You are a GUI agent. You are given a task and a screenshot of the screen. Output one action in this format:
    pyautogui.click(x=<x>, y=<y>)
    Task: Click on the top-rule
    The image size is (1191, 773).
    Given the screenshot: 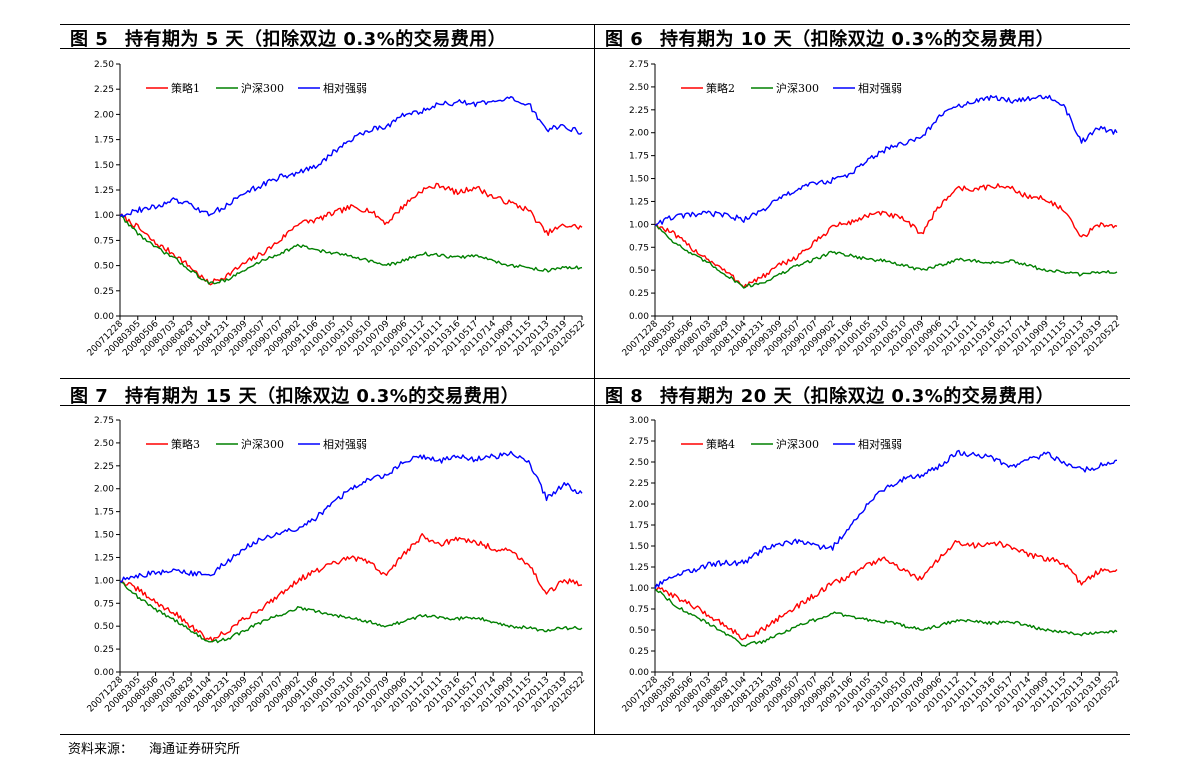 What is the action you would take?
    pyautogui.click(x=595, y=24)
    